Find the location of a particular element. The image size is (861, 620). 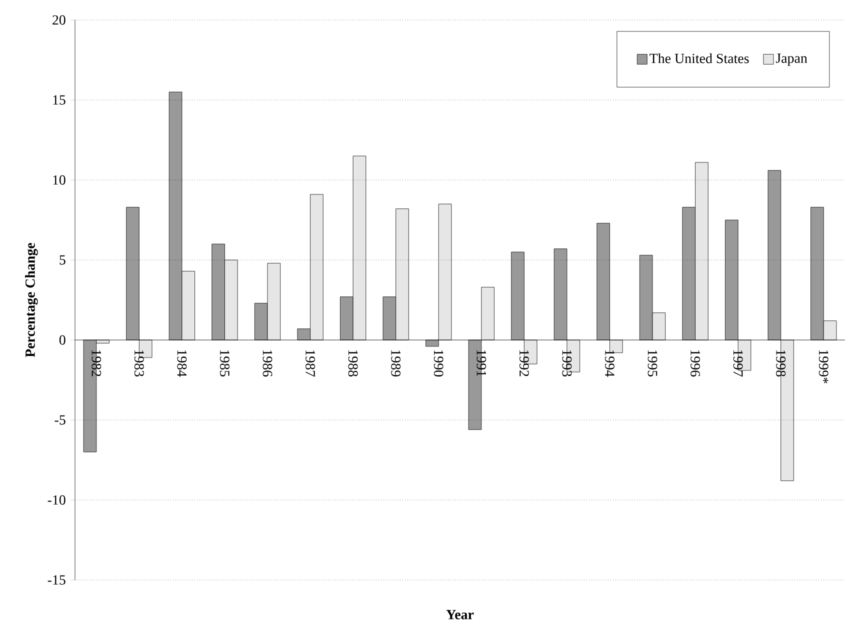

y-tick-label: 20 is located at coordinates (59, 20).